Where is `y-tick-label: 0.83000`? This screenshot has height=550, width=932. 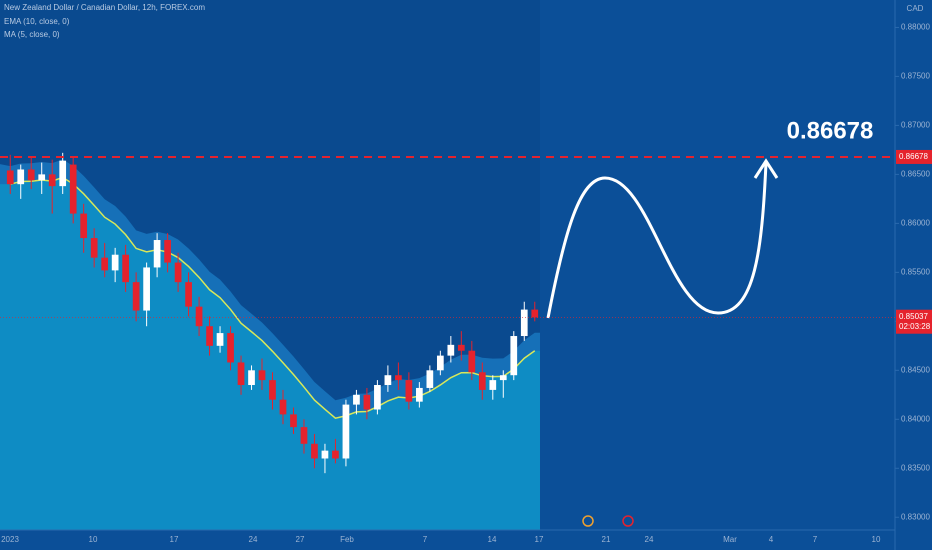
y-tick-label: 0.83000 is located at coordinates (915, 516).